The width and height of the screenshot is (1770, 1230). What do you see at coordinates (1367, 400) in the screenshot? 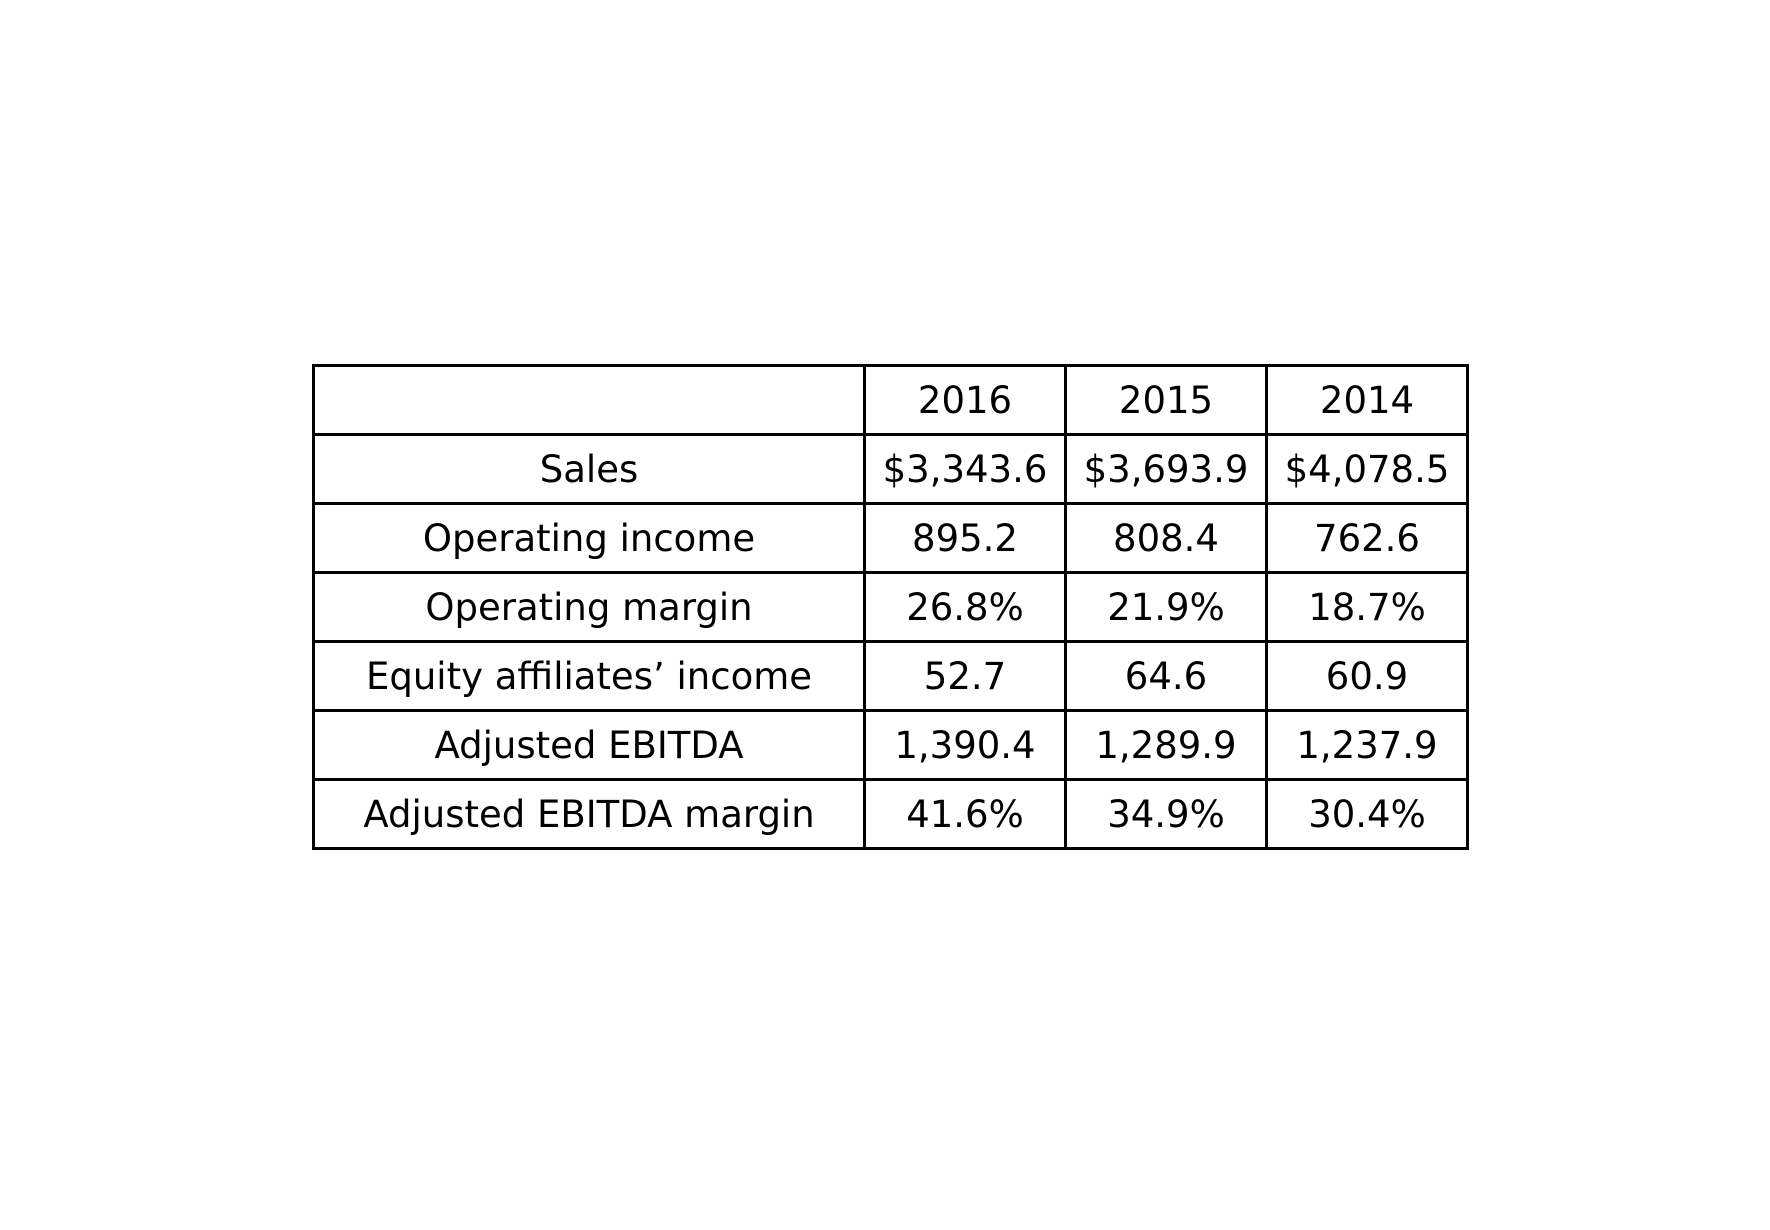
I see `header-cell-2014: 2014` at bounding box center [1367, 400].